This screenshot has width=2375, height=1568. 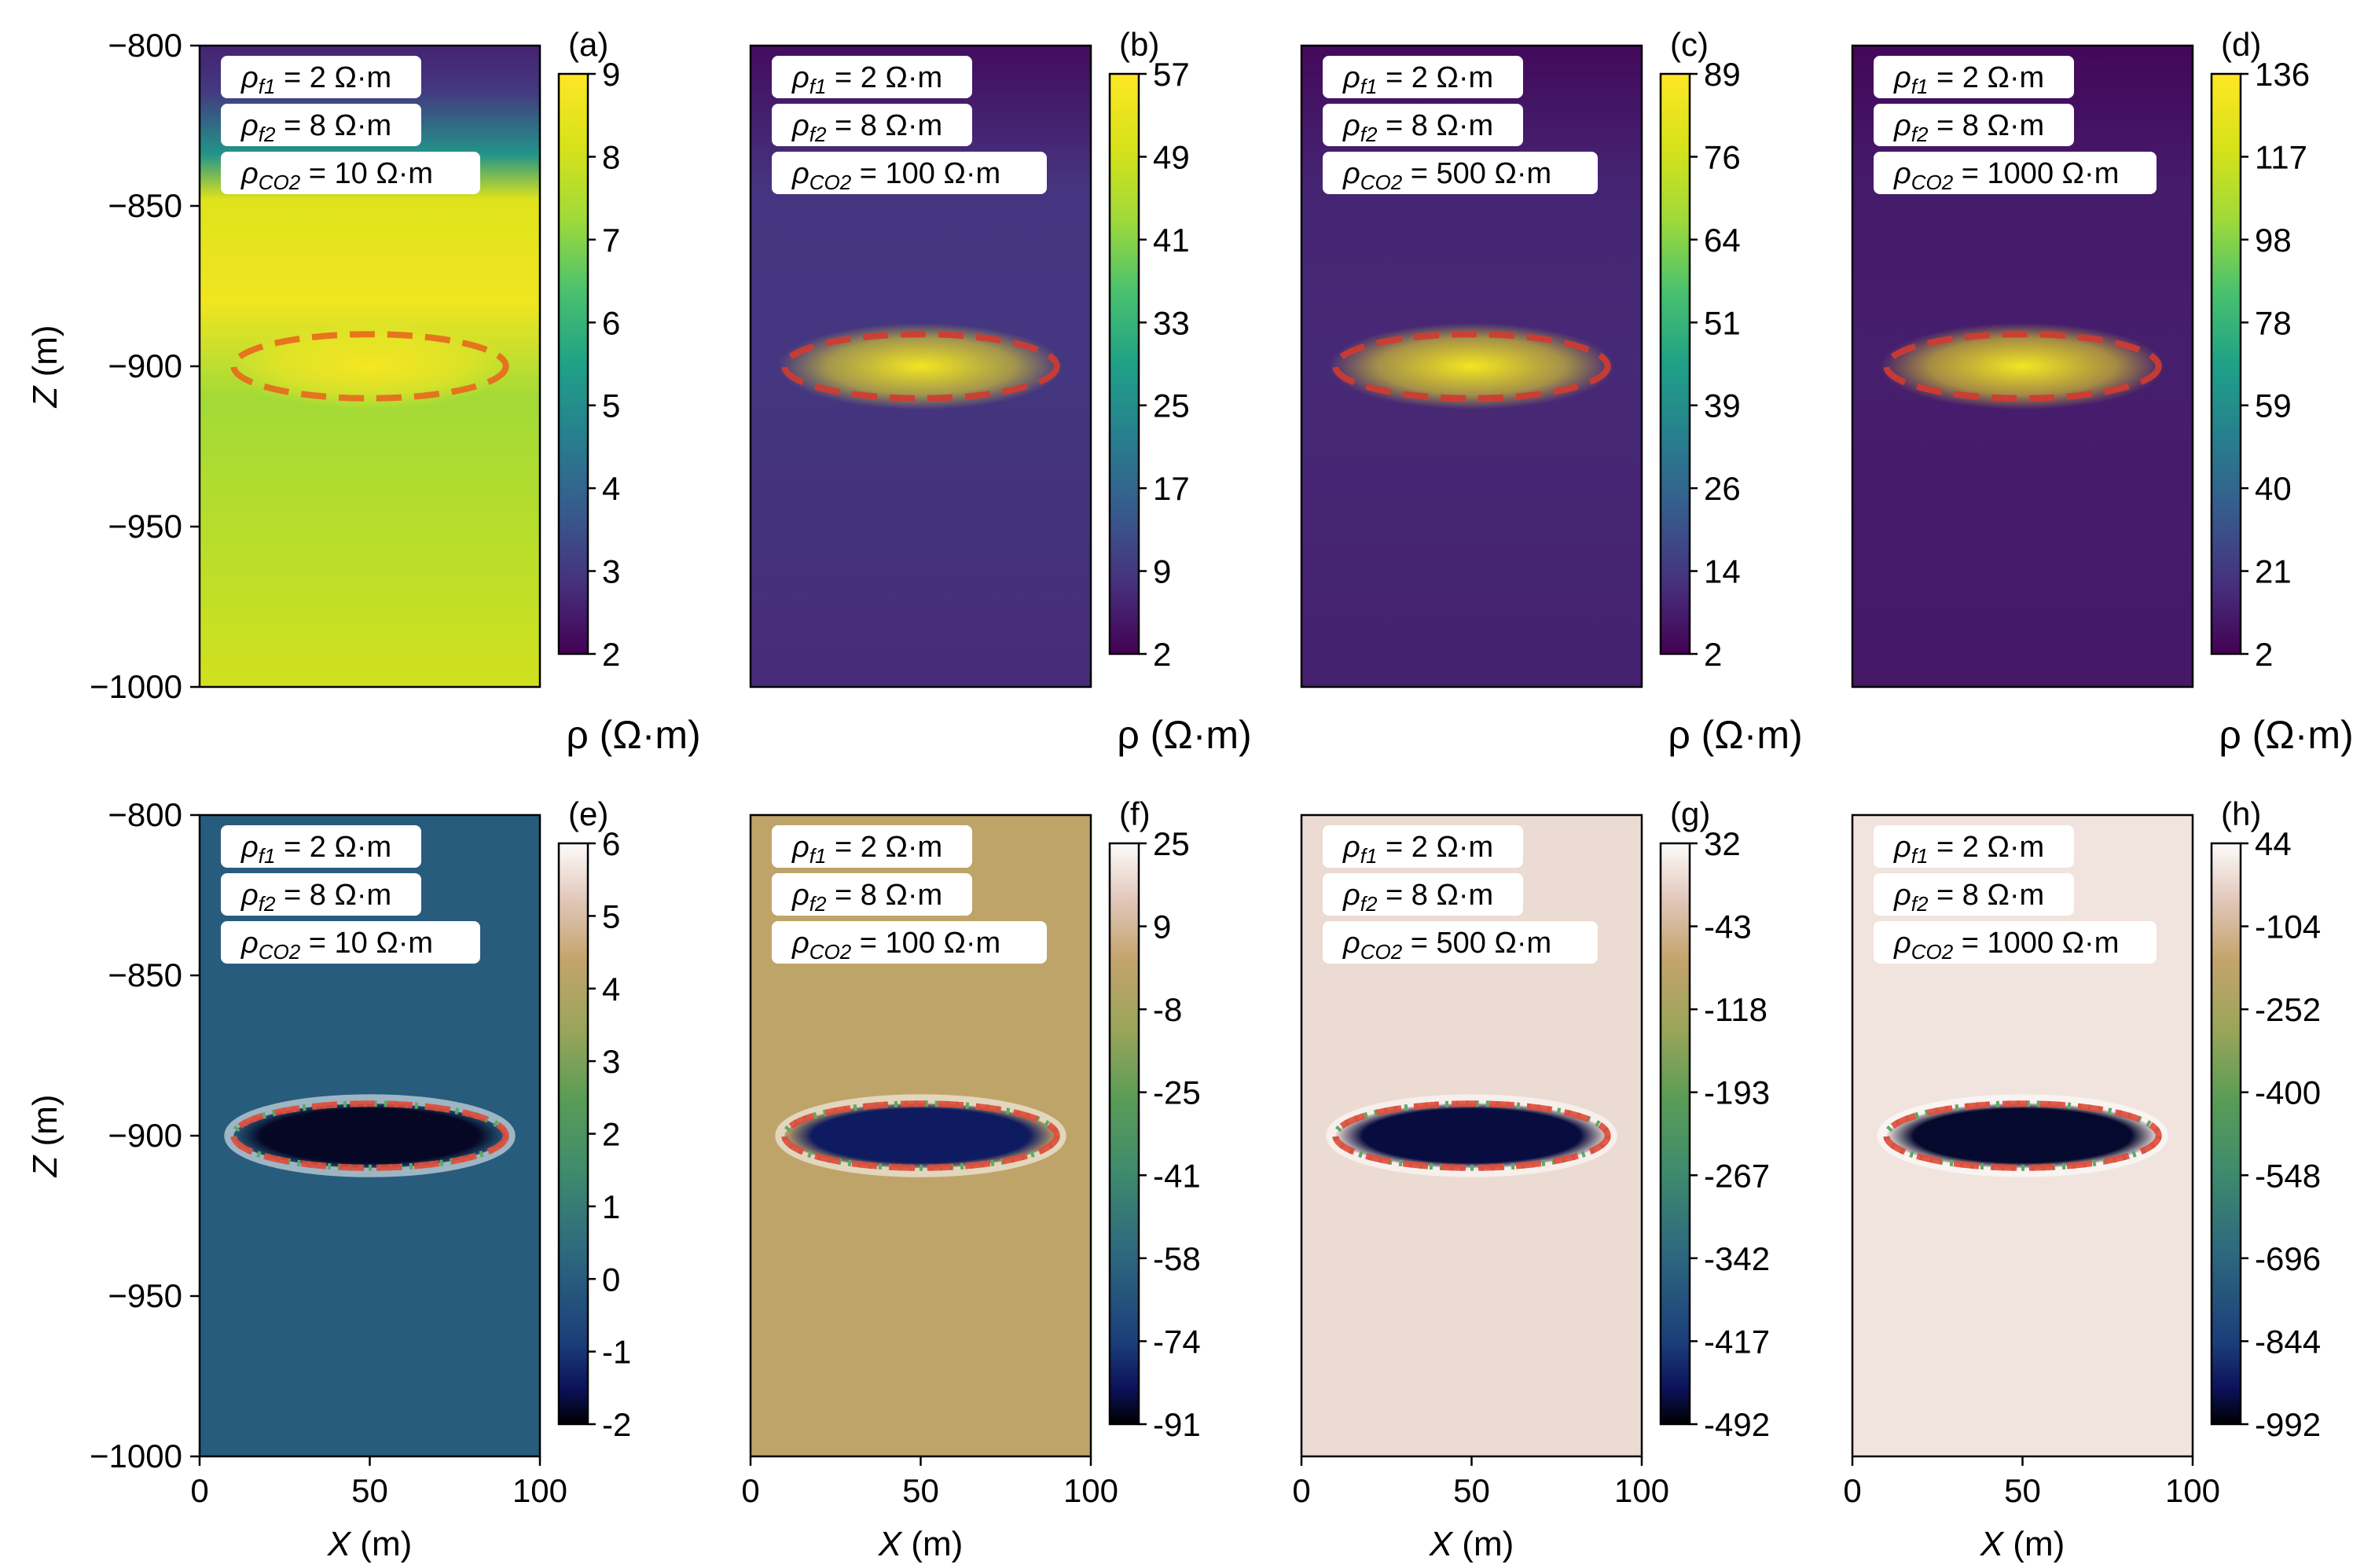 I want to click on panel-label: (f), so click(x=1135, y=813).